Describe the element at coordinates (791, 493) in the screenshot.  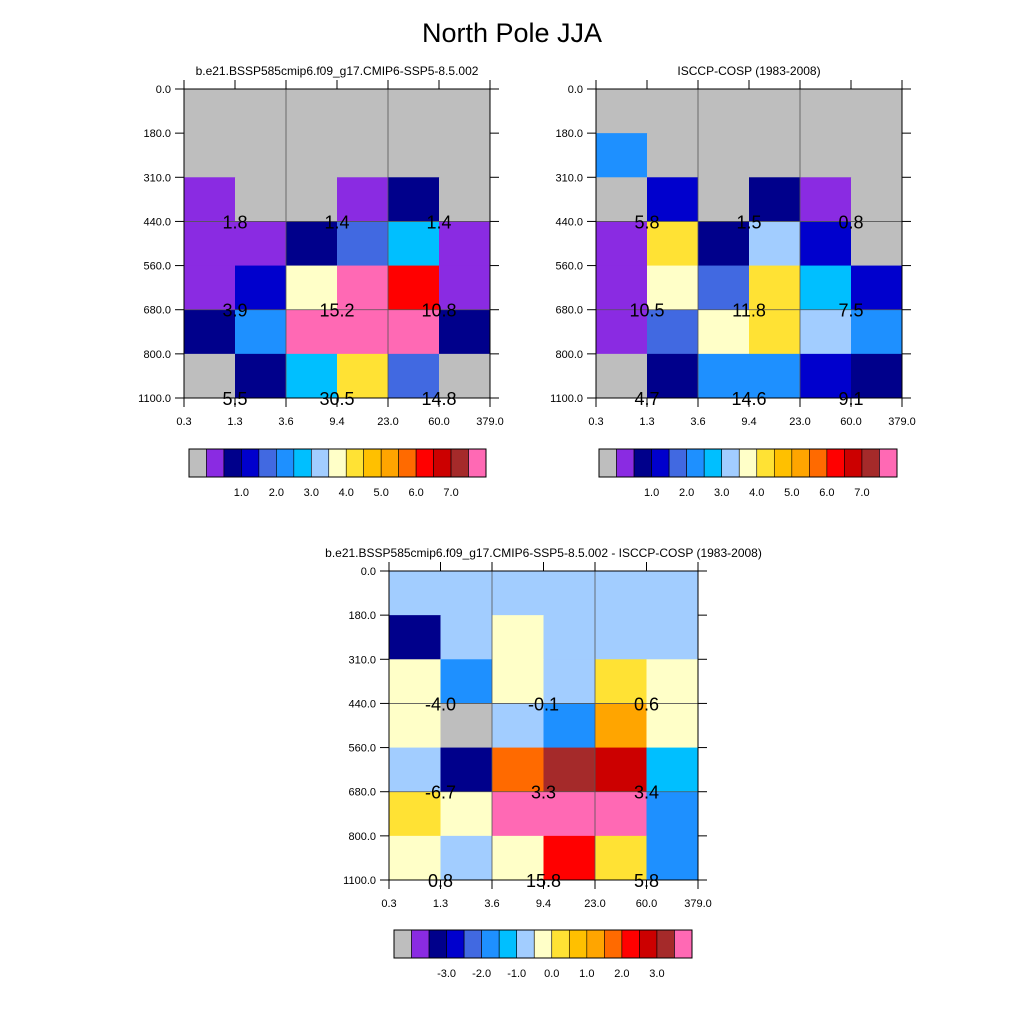
I see `colorbar-label: 5.0` at that location.